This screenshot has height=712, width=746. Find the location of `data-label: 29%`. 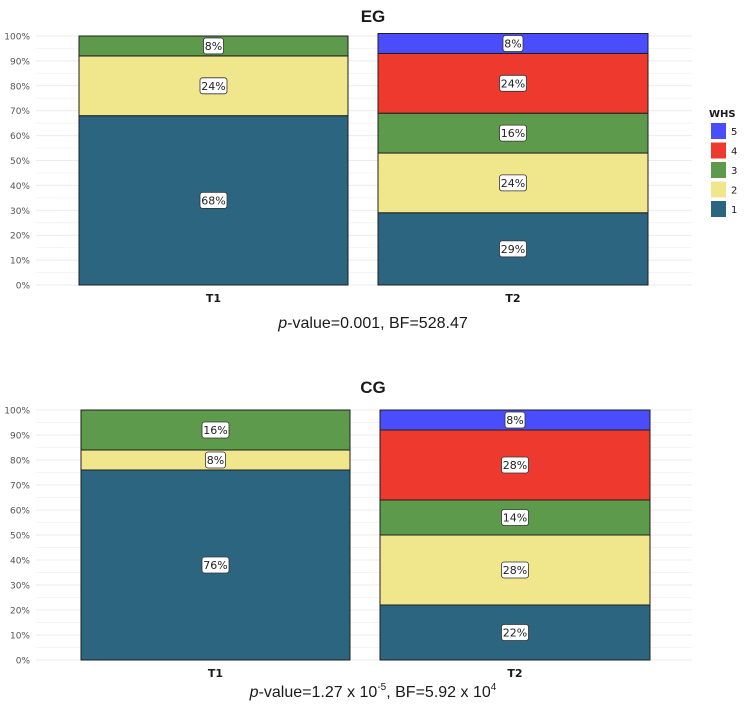

data-label: 29% is located at coordinates (513, 249).